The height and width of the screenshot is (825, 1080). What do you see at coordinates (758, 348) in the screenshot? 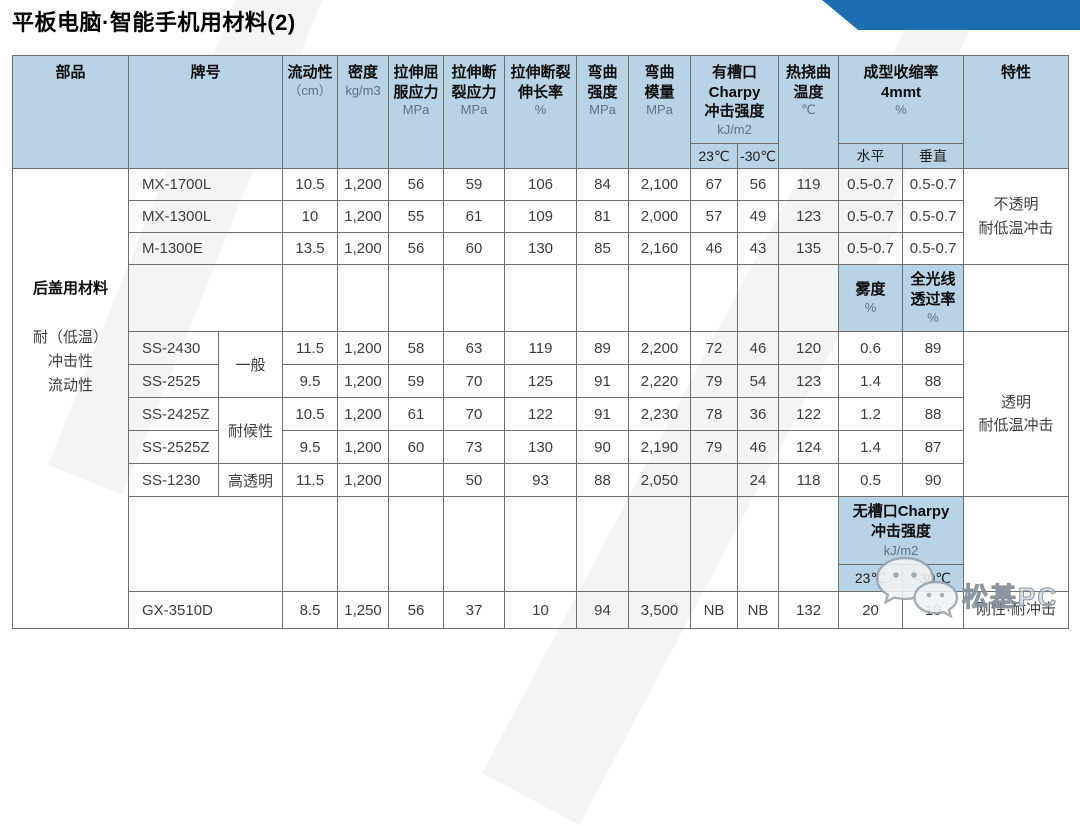
I see `value-cell: 46` at bounding box center [758, 348].